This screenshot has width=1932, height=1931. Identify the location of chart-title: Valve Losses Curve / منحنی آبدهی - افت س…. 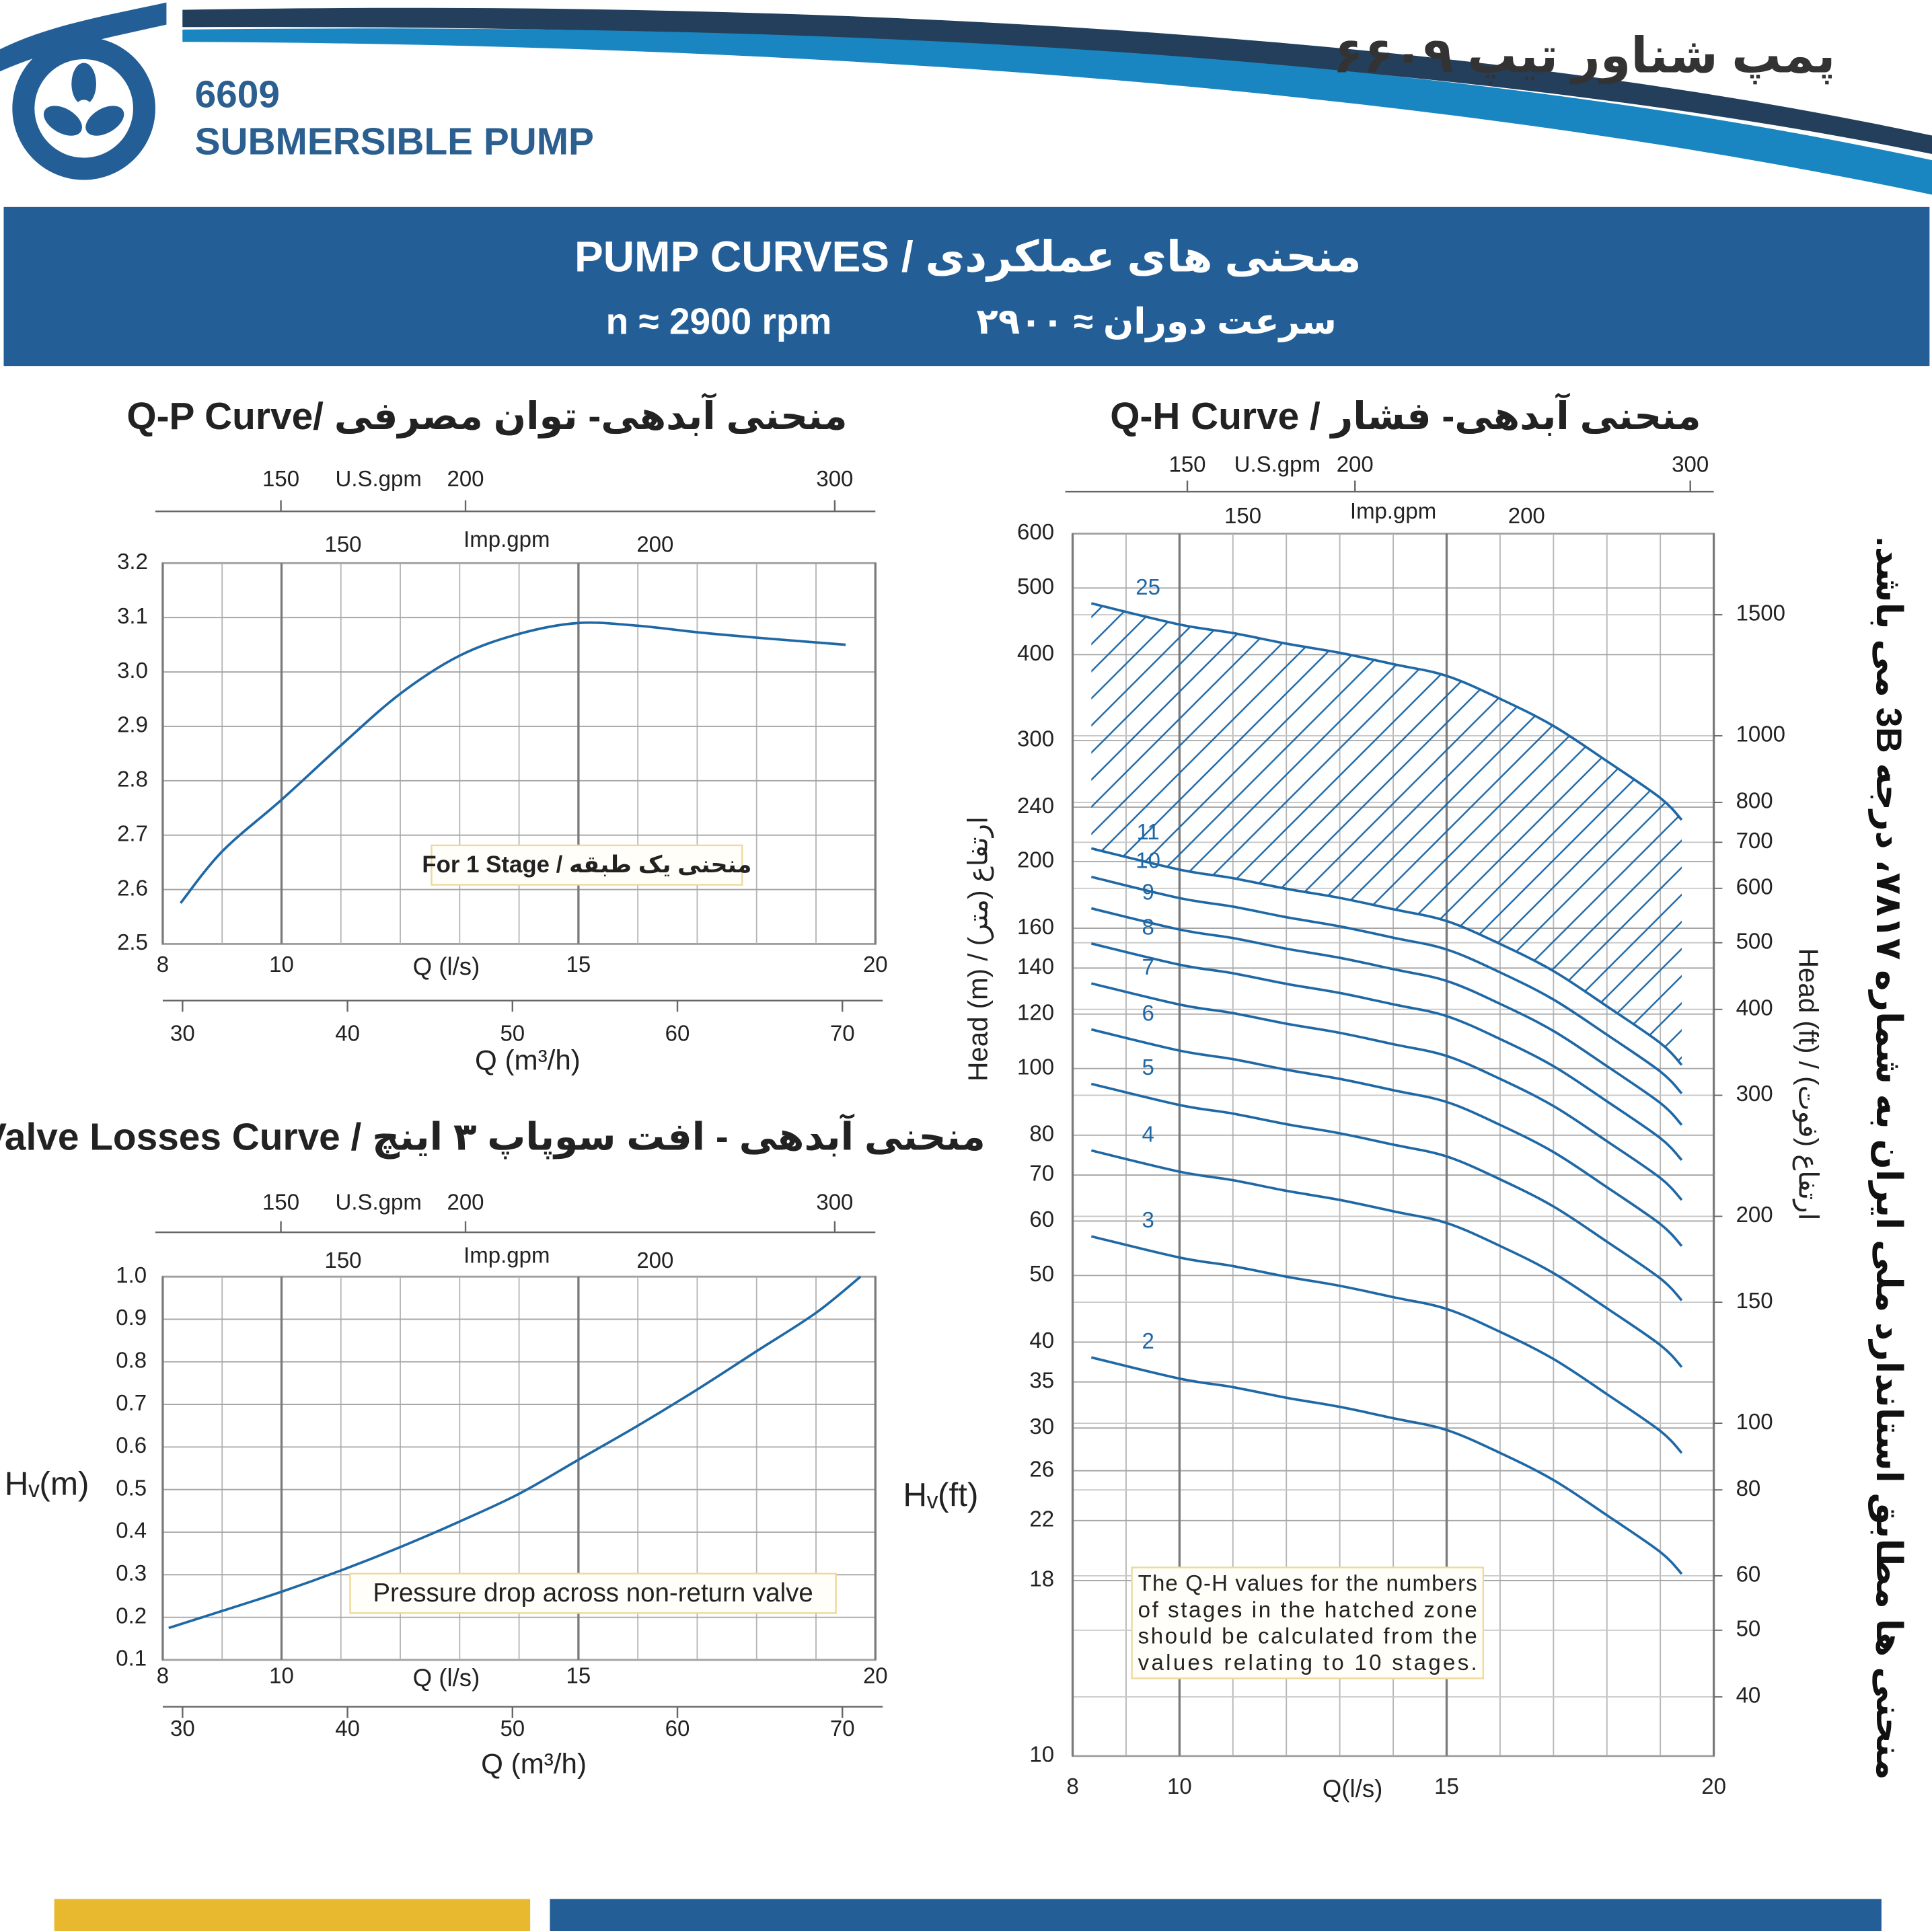
(493, 1137).